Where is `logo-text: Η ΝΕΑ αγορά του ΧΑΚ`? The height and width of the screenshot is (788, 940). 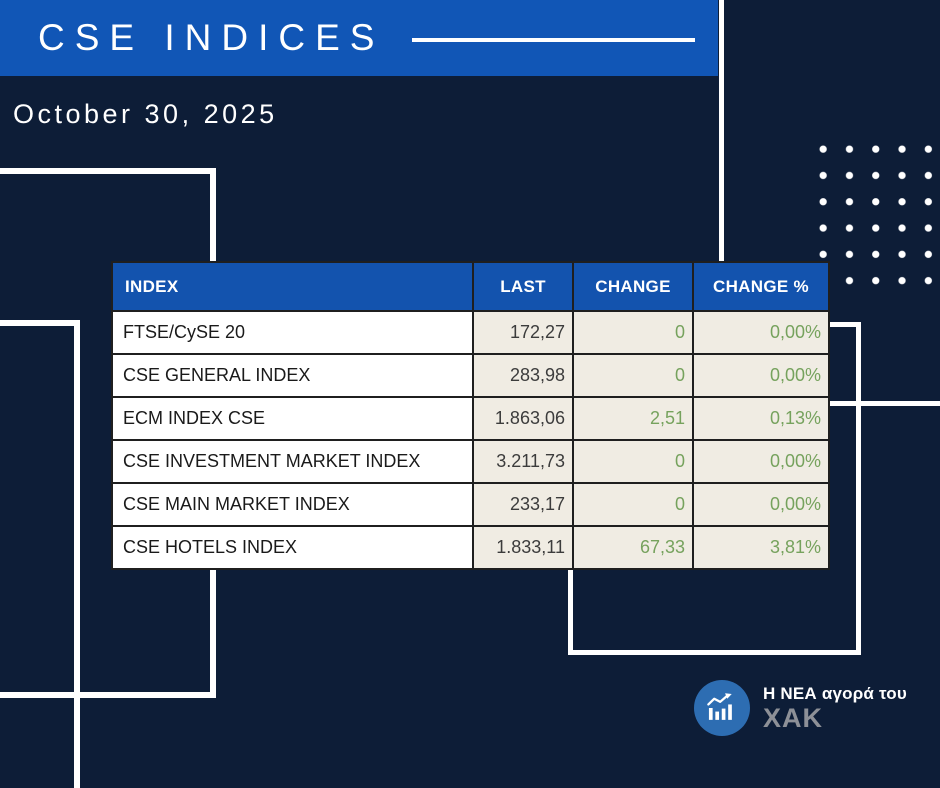 logo-text: Η ΝΕΑ αγορά του ΧΑΚ is located at coordinates (835, 708).